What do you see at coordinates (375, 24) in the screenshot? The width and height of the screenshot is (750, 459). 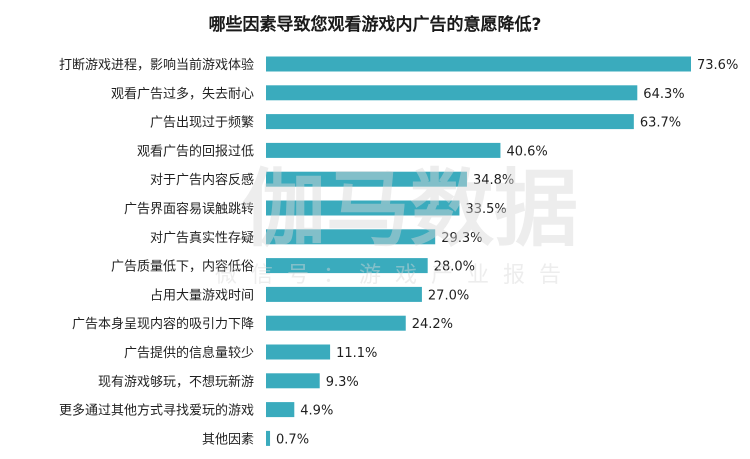 I see `chart-title: 哪些因素导致您观看游戏内广告的意愿降低?` at bounding box center [375, 24].